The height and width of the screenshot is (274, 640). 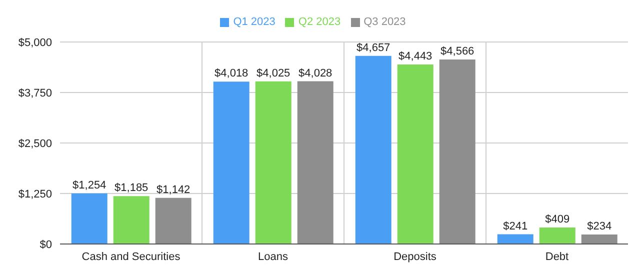 What do you see at coordinates (35, 144) in the screenshot?
I see `y-tick-label: $2,500` at bounding box center [35, 144].